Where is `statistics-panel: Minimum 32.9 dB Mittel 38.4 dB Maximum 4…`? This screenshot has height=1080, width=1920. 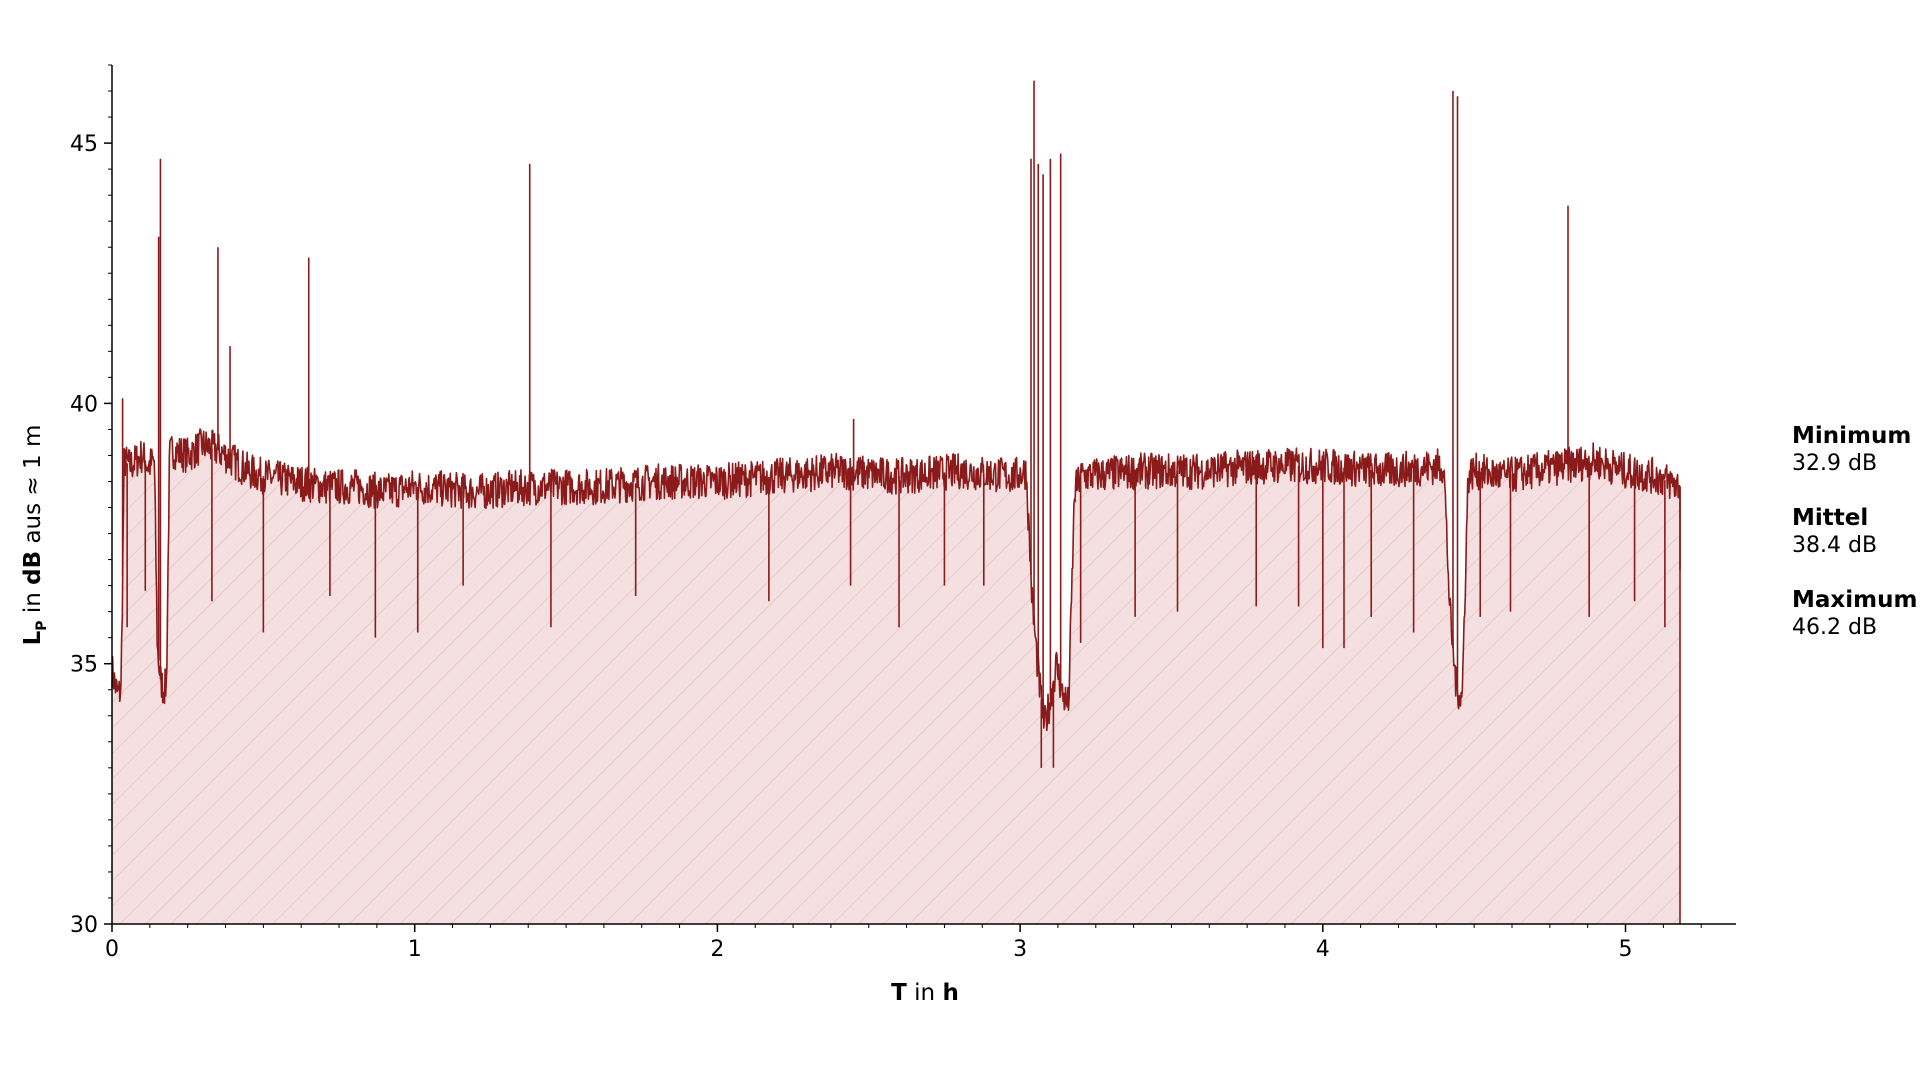 statistics-panel: Minimum 32.9 dB Mittel 38.4 dB Maximum 4… is located at coordinates (1854, 546).